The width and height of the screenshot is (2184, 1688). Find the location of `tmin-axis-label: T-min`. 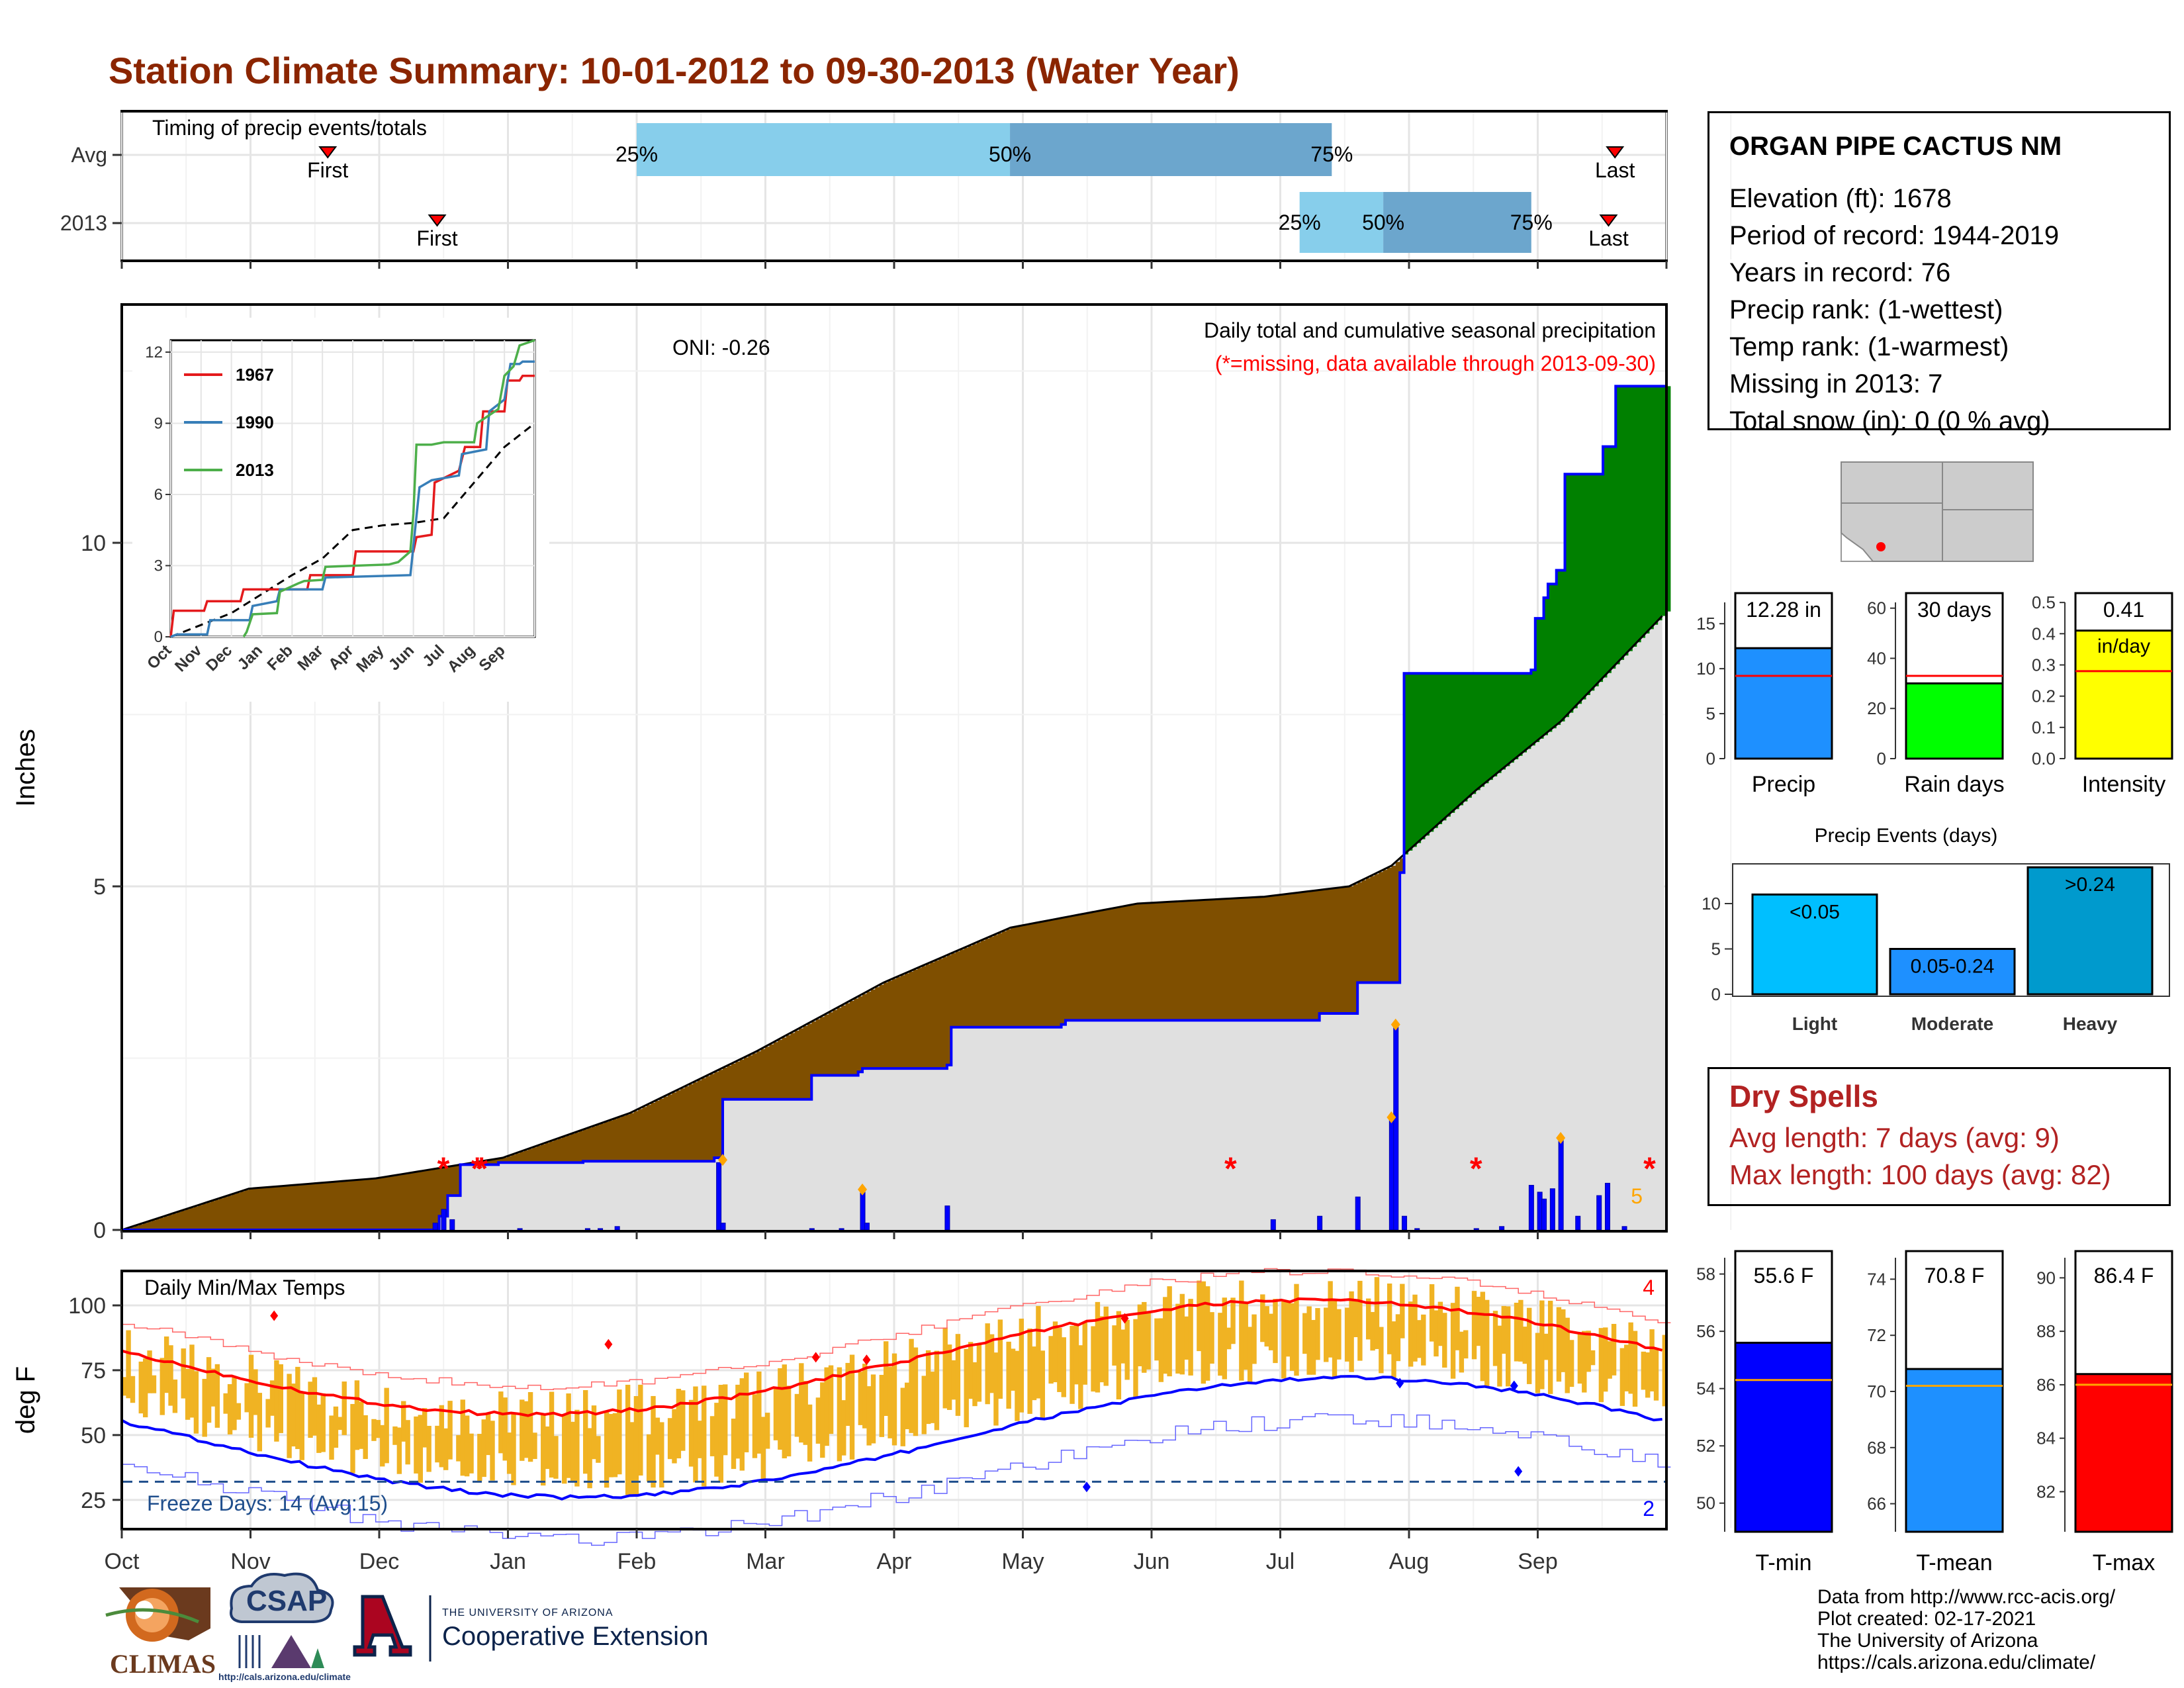

tmin-axis-label: T-min is located at coordinates (1784, 1562).